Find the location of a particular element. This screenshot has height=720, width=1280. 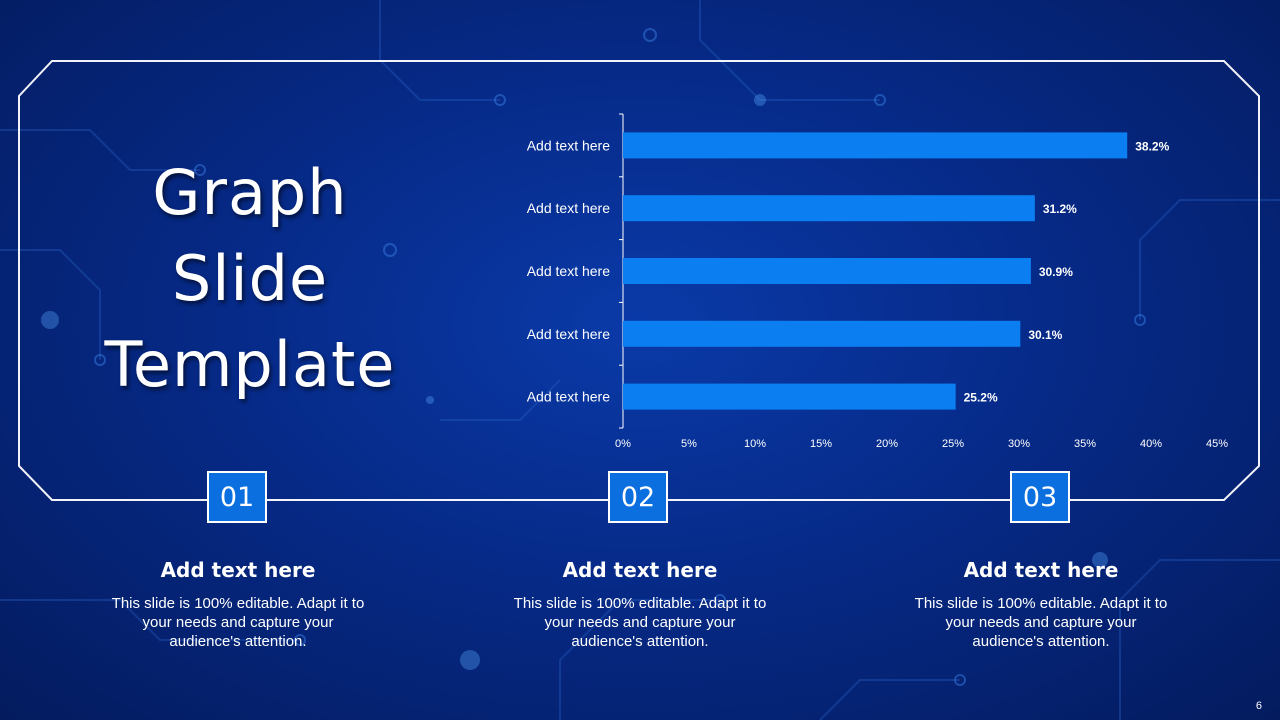

x-tick-label: 5% is located at coordinates (689, 444).